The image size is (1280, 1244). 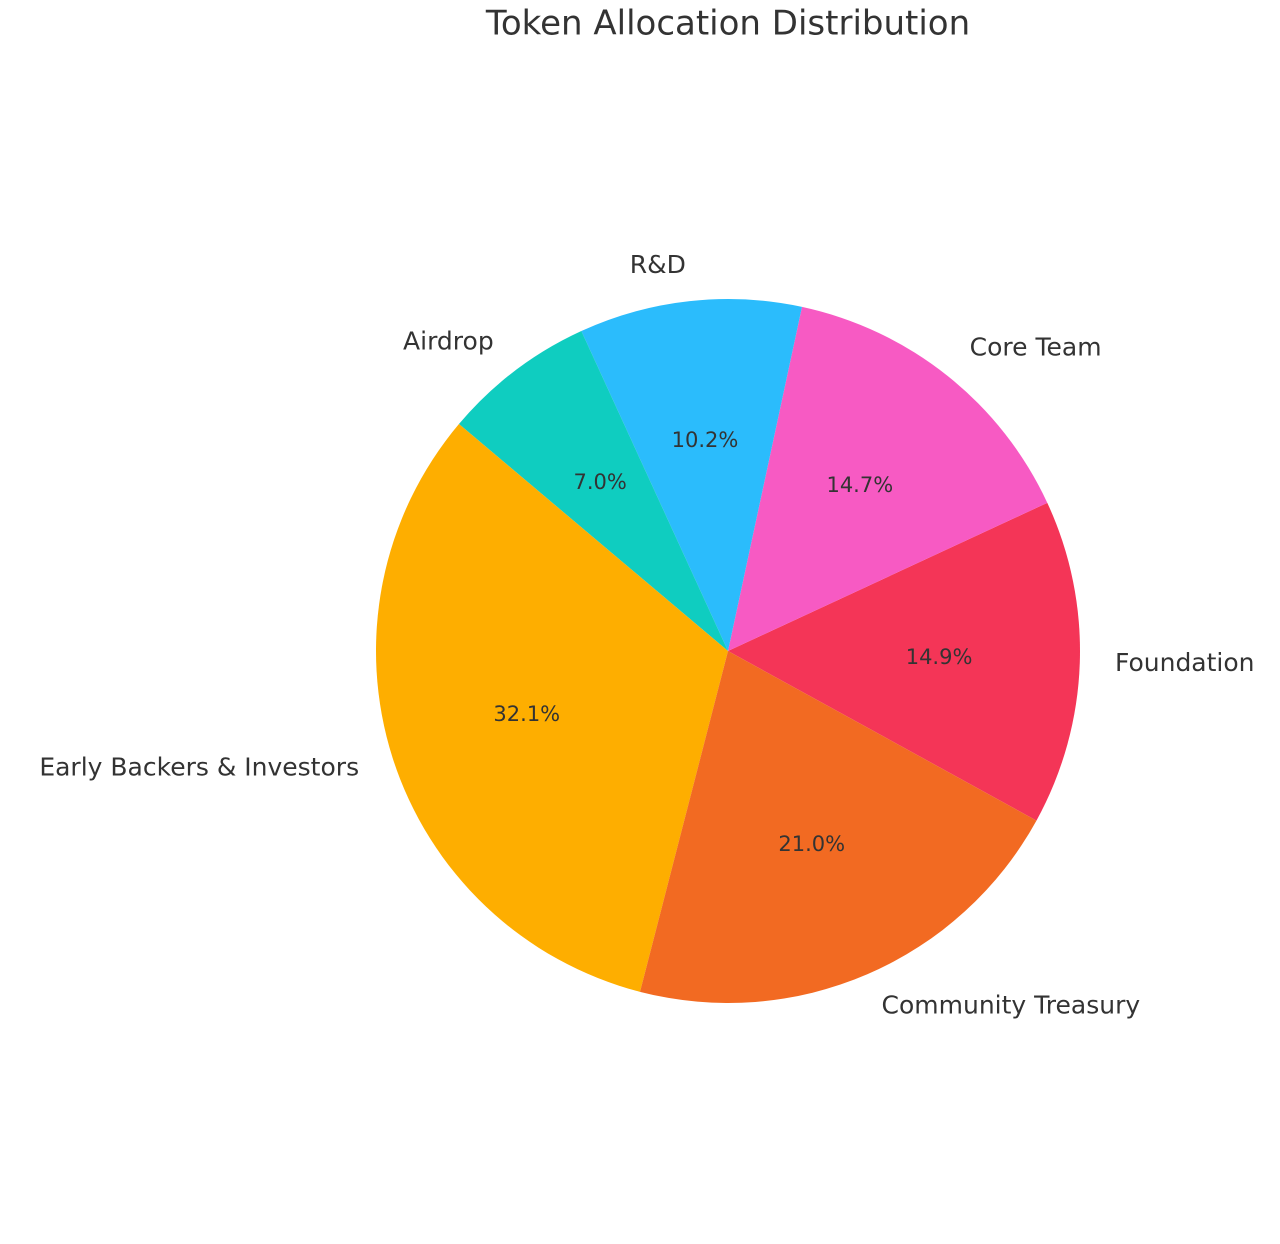 I want to click on slice-label: Early Backers & Investors, so click(x=199, y=767).